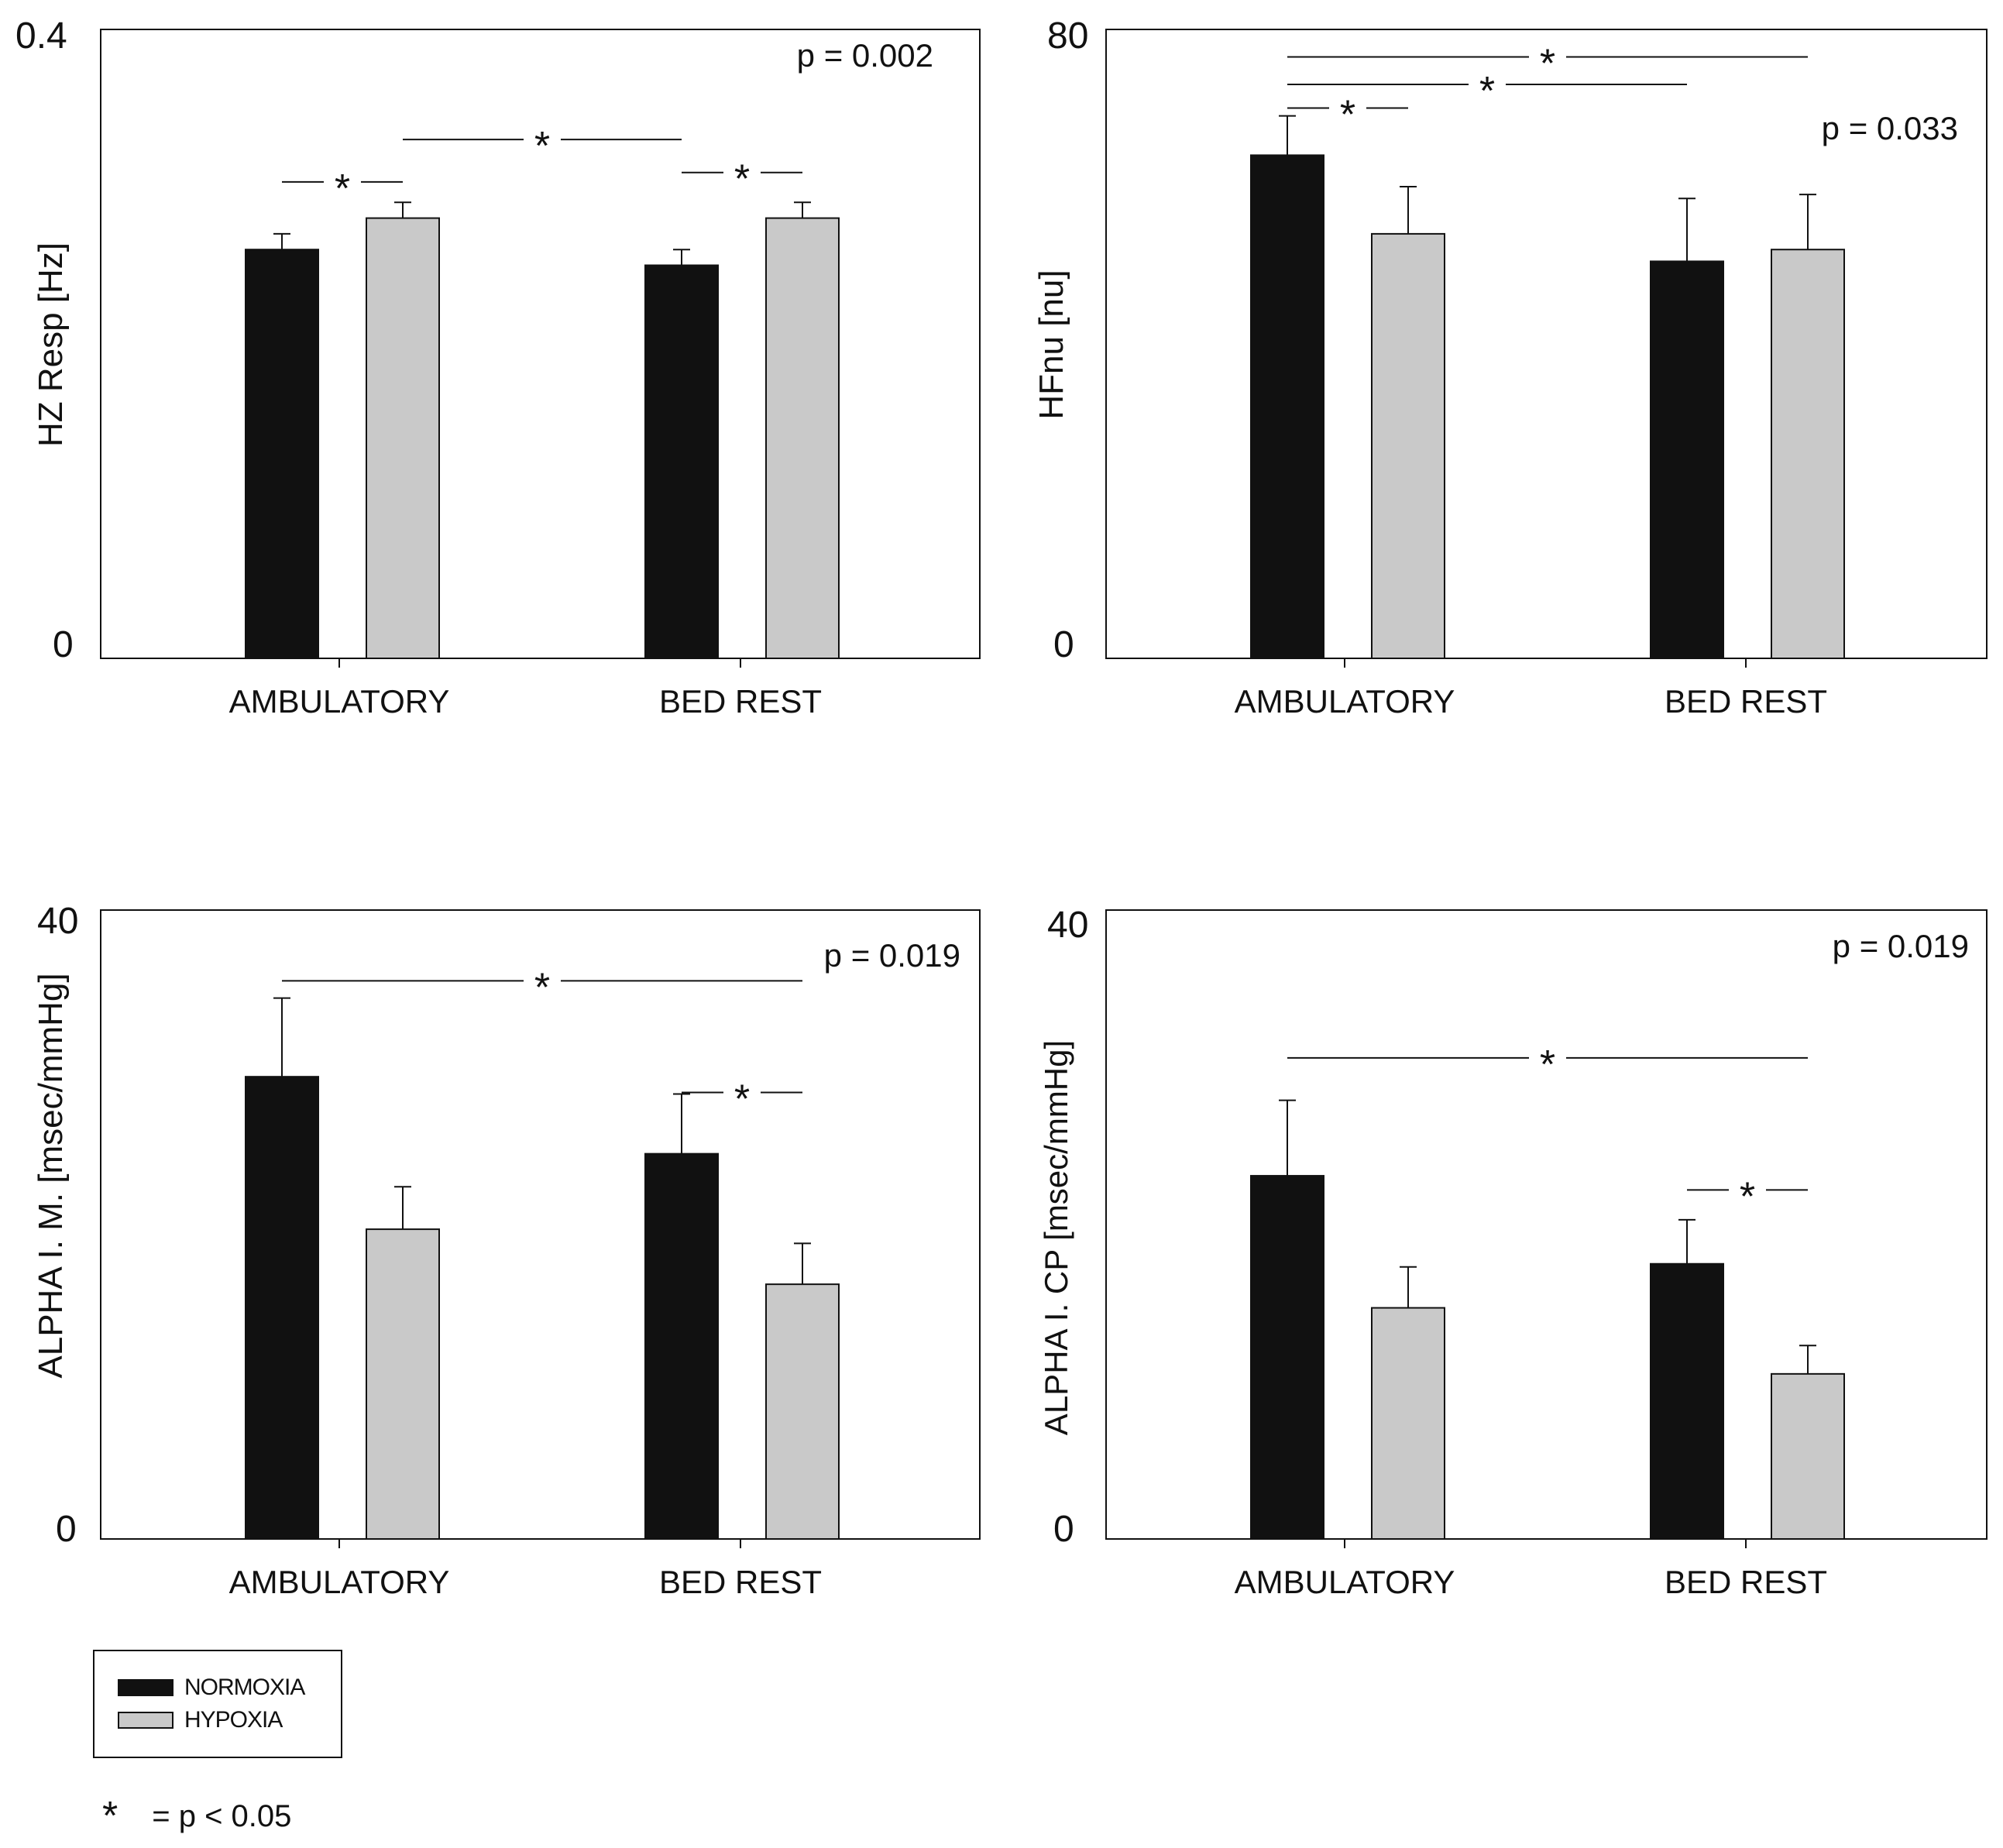 This screenshot has height=1848, width=2003. I want to click on plot-4-ylabel: ALPHA I. CP [msec/mmHg], so click(1056, 1237).